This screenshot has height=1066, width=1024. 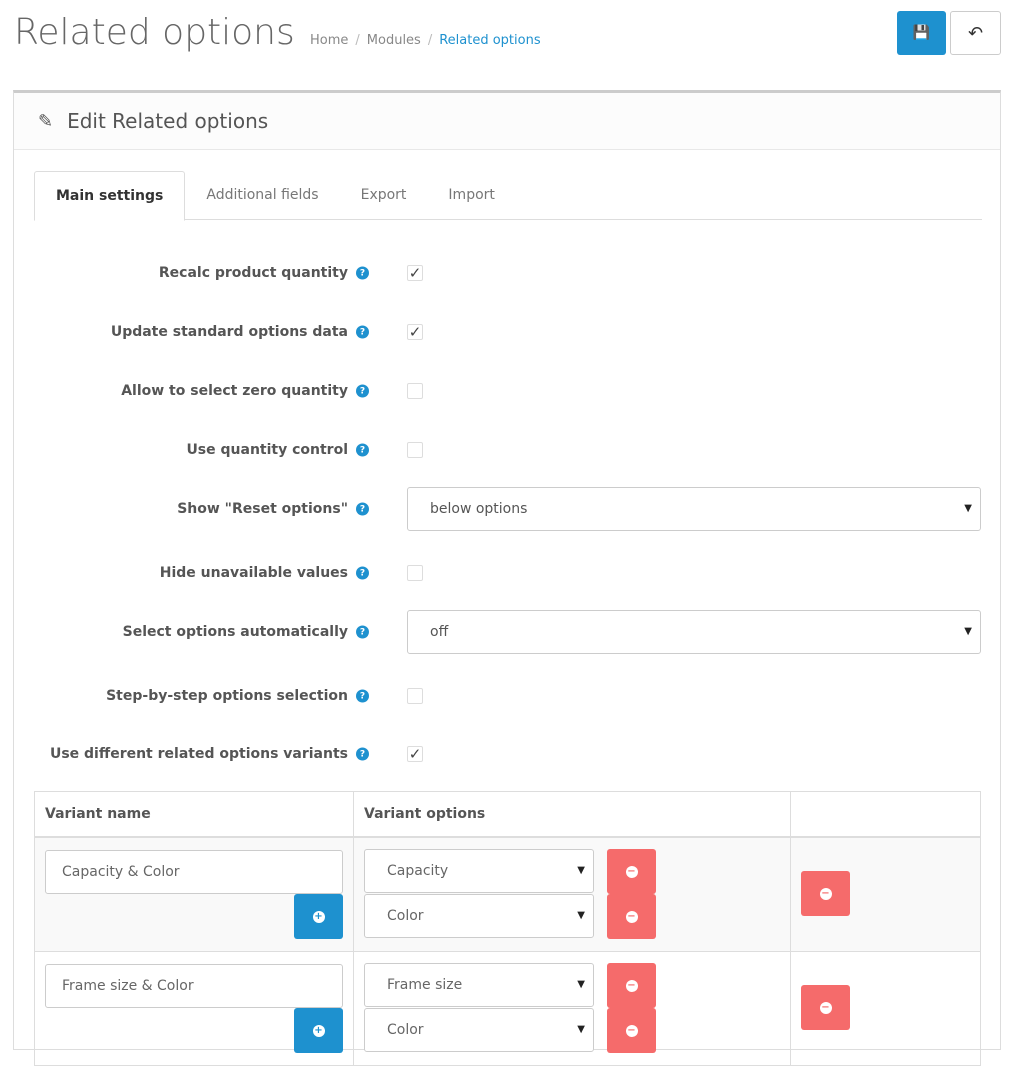 What do you see at coordinates (198, 754) in the screenshot?
I see `setting-label: Use different related options variants` at bounding box center [198, 754].